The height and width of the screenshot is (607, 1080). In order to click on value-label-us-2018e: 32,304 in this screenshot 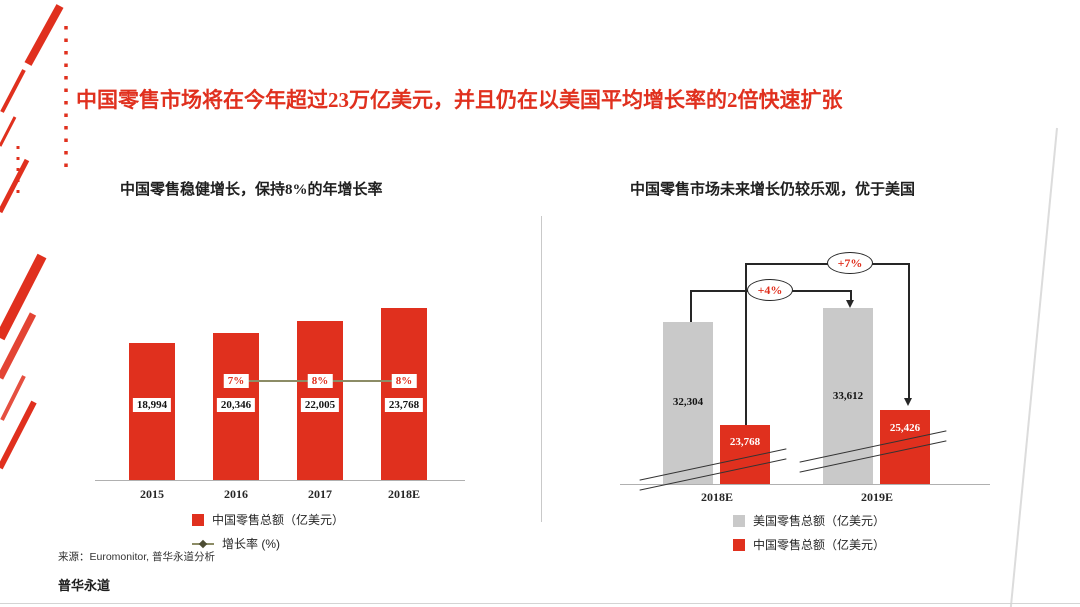, I will do `click(688, 402)`.